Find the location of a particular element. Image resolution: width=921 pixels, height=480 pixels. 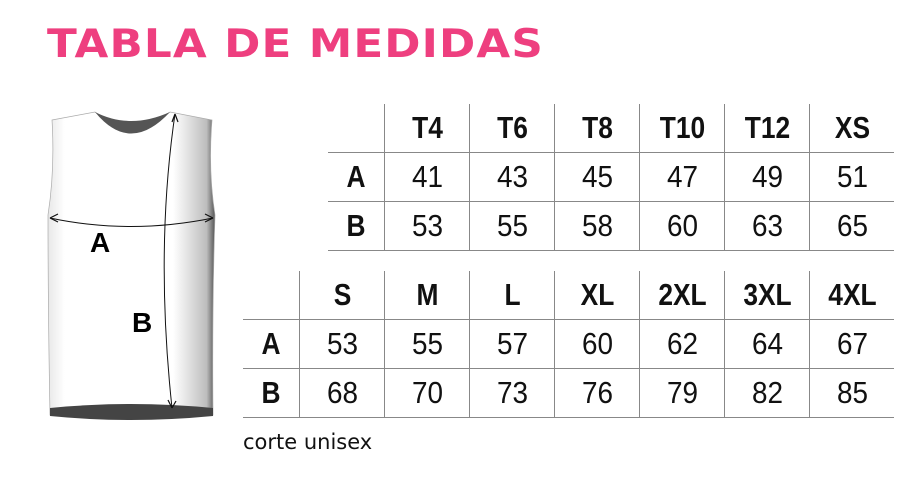

cell: 41 is located at coordinates (427, 177).